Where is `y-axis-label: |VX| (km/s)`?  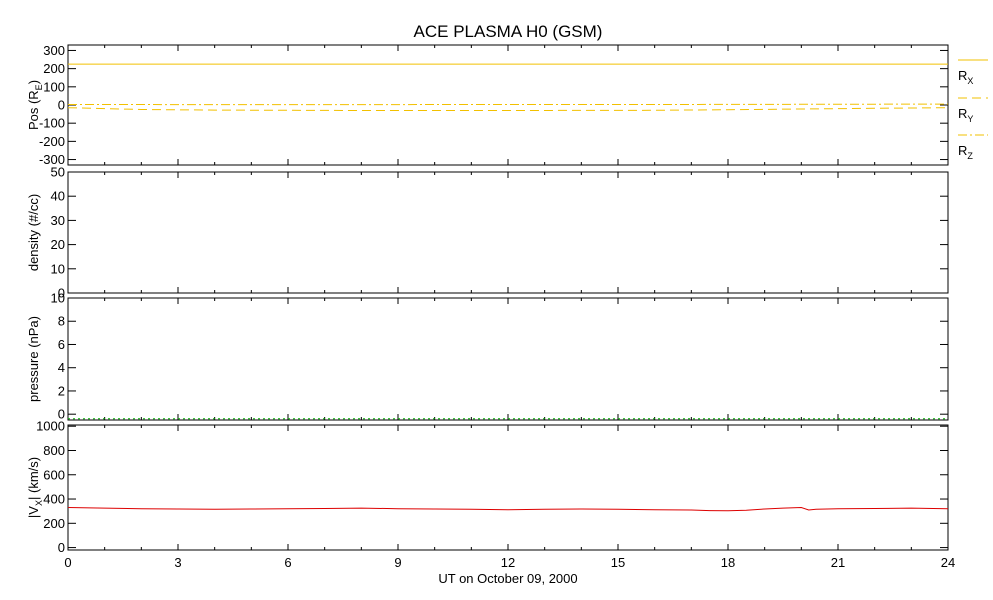 y-axis-label: |VX| (km/s) is located at coordinates (35, 487).